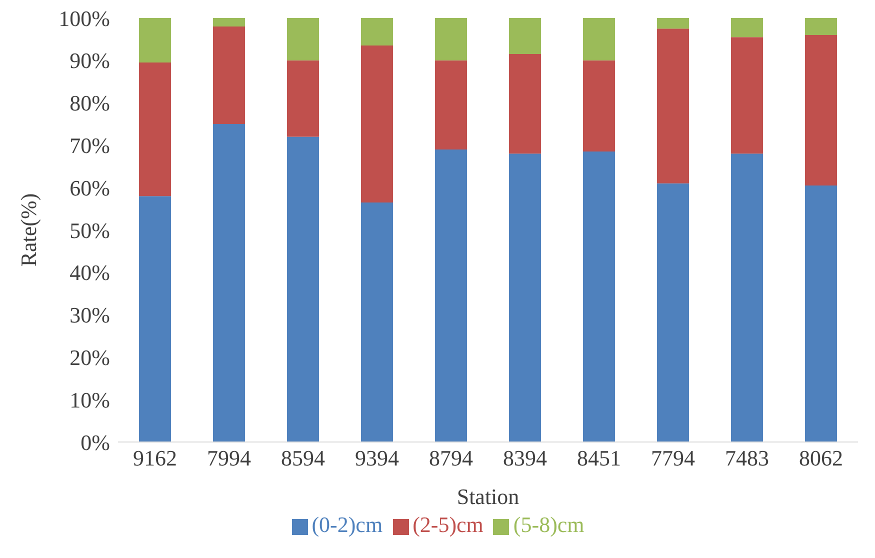 The image size is (875, 558). What do you see at coordinates (599, 458) in the screenshot?
I see `x-tick-label: 8451` at bounding box center [599, 458].